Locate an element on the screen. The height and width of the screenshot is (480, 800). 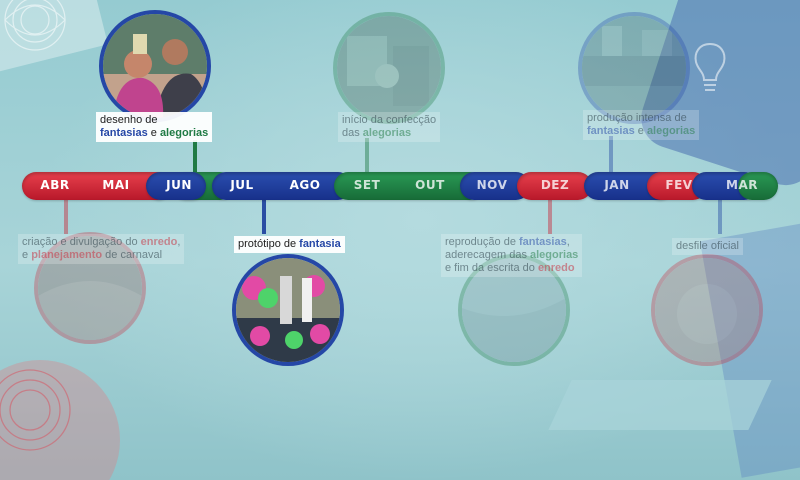
label-text: de carnaval is located at coordinates (132, 255).